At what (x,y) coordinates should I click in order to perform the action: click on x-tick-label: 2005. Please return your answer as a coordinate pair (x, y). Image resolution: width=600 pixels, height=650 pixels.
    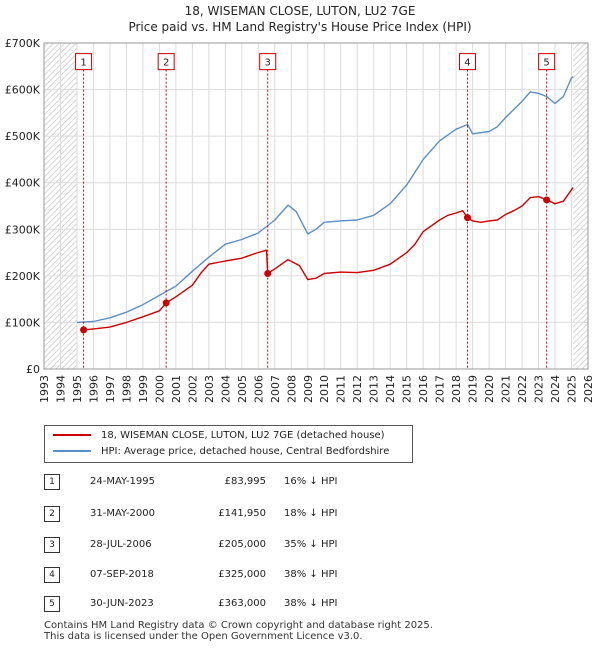
    Looking at the image, I should click on (242, 389).